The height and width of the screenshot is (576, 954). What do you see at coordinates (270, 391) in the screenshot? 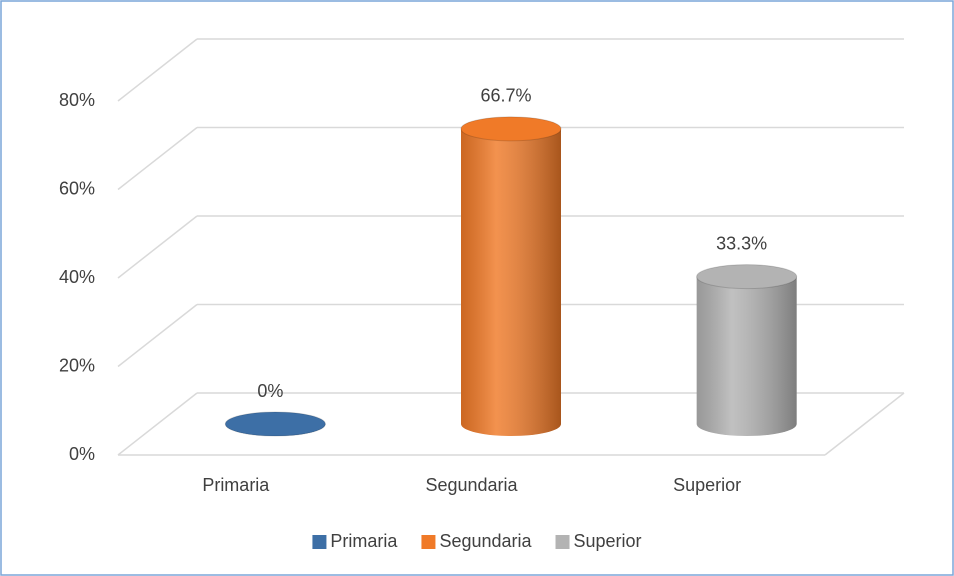
I see `data-label: 0%` at bounding box center [270, 391].